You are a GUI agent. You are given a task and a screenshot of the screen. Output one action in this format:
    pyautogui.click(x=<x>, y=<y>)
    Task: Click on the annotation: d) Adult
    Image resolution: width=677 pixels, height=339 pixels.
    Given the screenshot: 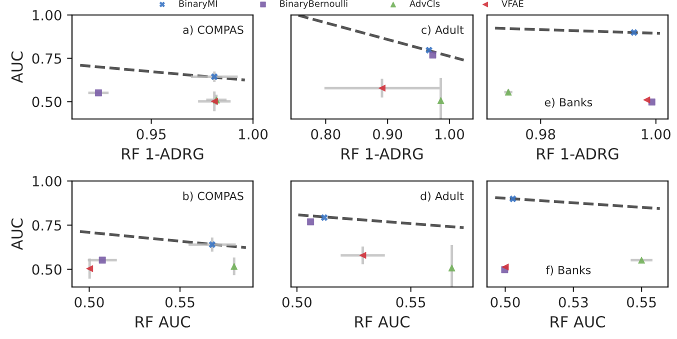 What is the action you would take?
    pyautogui.click(x=442, y=197)
    